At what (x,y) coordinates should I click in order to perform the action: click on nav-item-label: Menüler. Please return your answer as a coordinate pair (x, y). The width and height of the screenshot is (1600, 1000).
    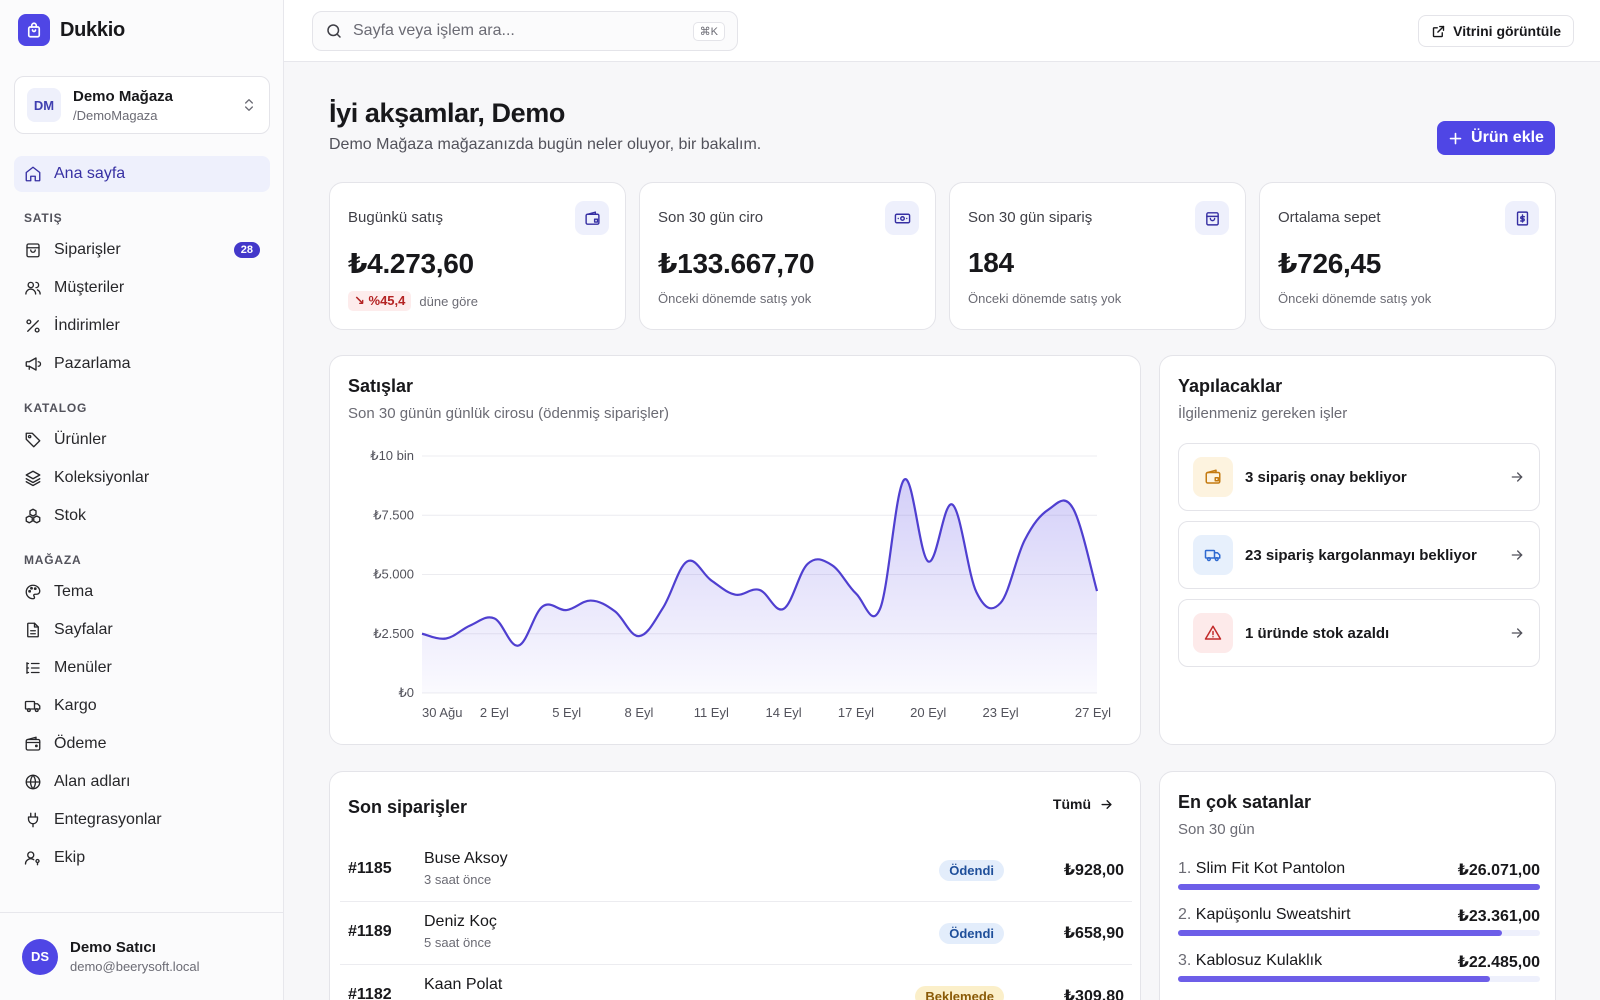
    Looking at the image, I should click on (83, 667).